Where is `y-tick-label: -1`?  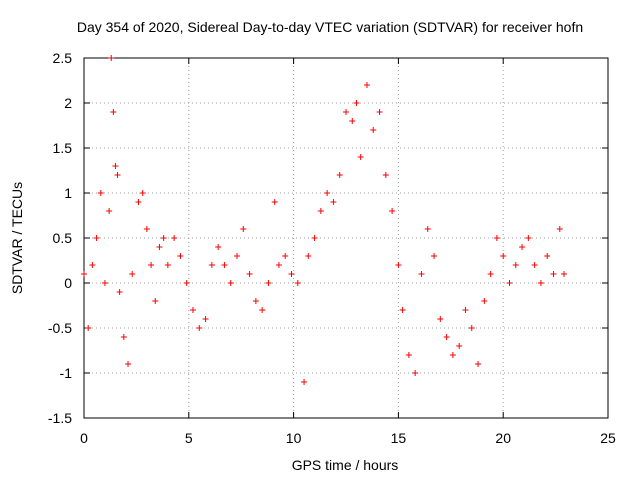 y-tick-label: -1 is located at coordinates (66, 373).